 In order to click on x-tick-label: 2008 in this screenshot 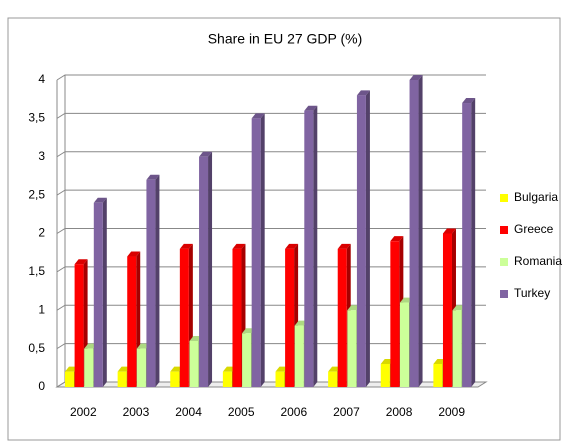, I will do `click(399, 412)`.